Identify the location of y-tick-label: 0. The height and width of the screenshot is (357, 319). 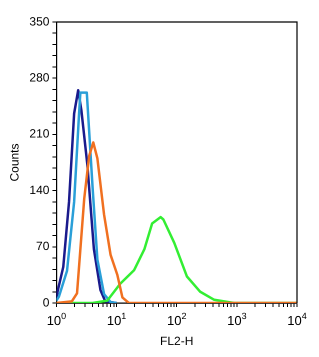
(46, 302).